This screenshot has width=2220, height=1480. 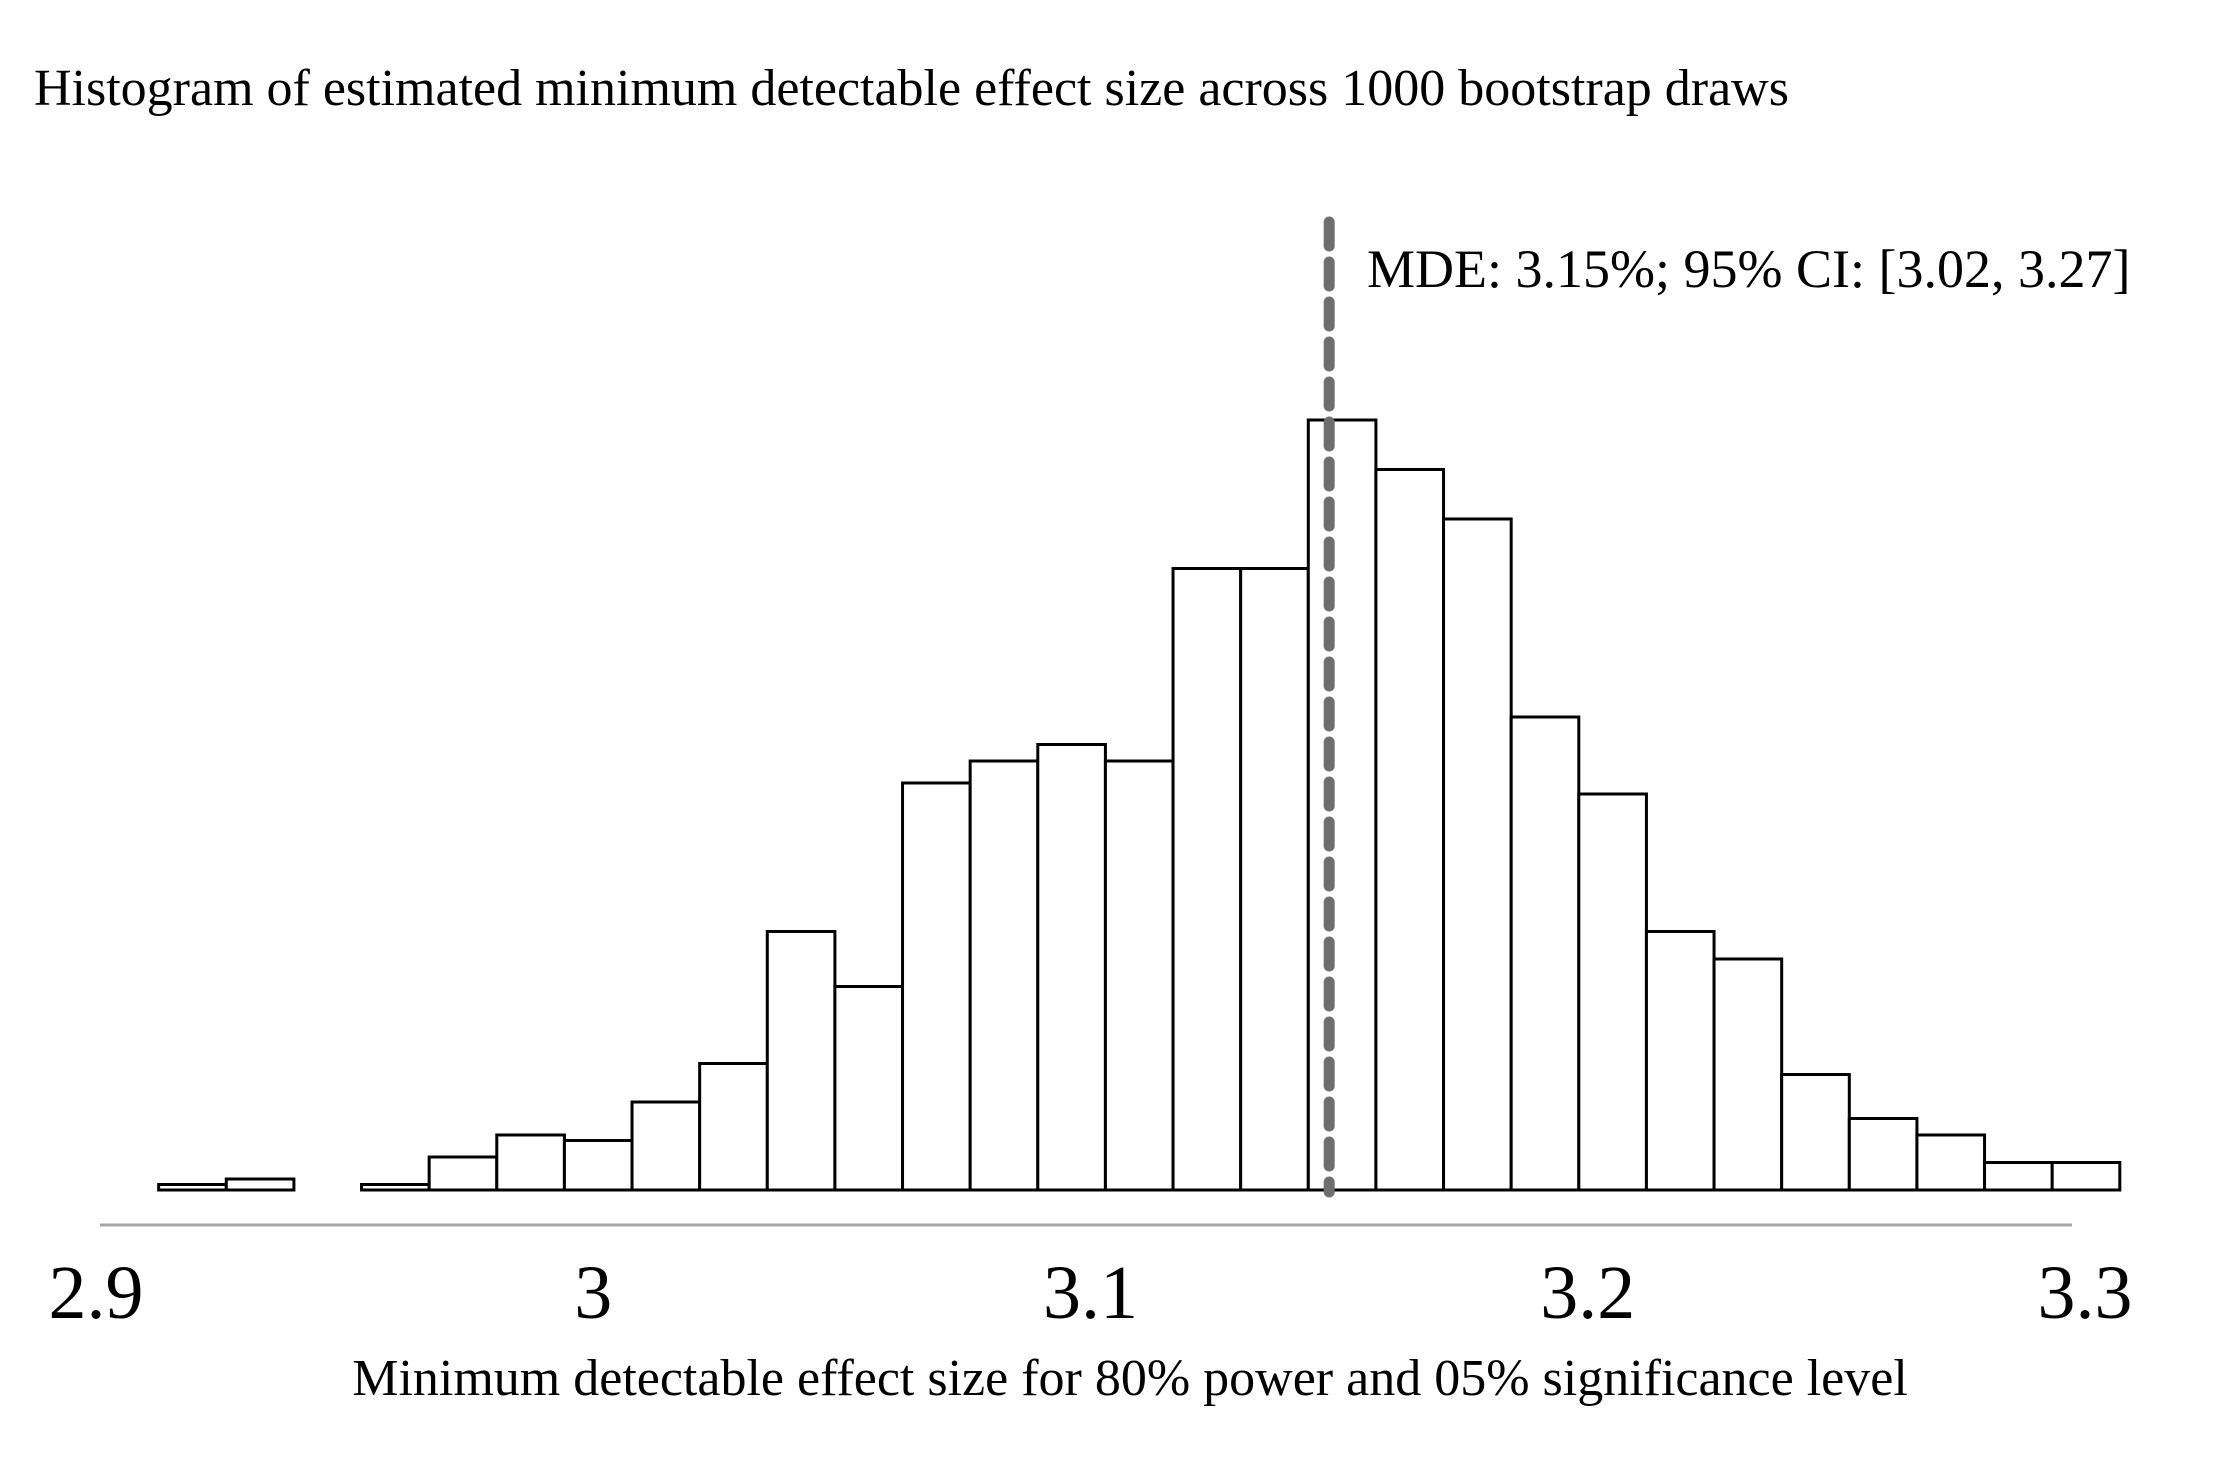 What do you see at coordinates (1748, 269) in the screenshot?
I see `mde-annotation: MDE: 3.15%; 95% CI: [3.02, 3.27]` at bounding box center [1748, 269].